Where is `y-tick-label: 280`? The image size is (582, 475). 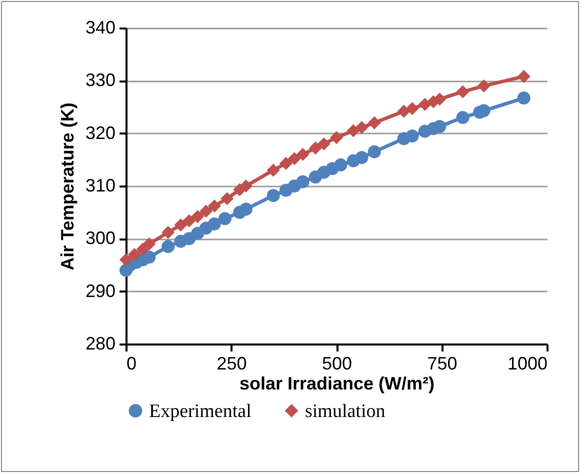
y-tick-label: 280 is located at coordinates (100, 344).